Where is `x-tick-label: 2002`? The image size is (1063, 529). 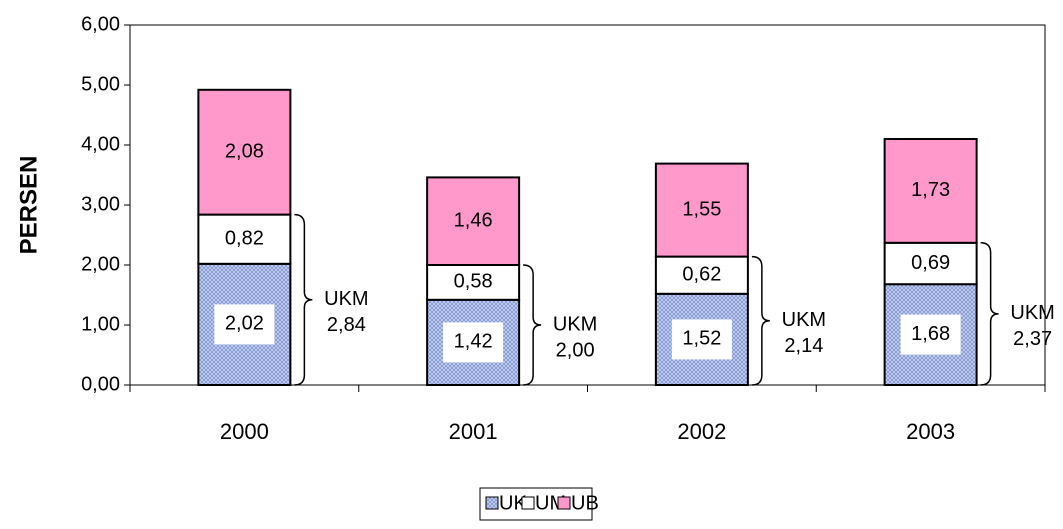 x-tick-label: 2002 is located at coordinates (701, 431).